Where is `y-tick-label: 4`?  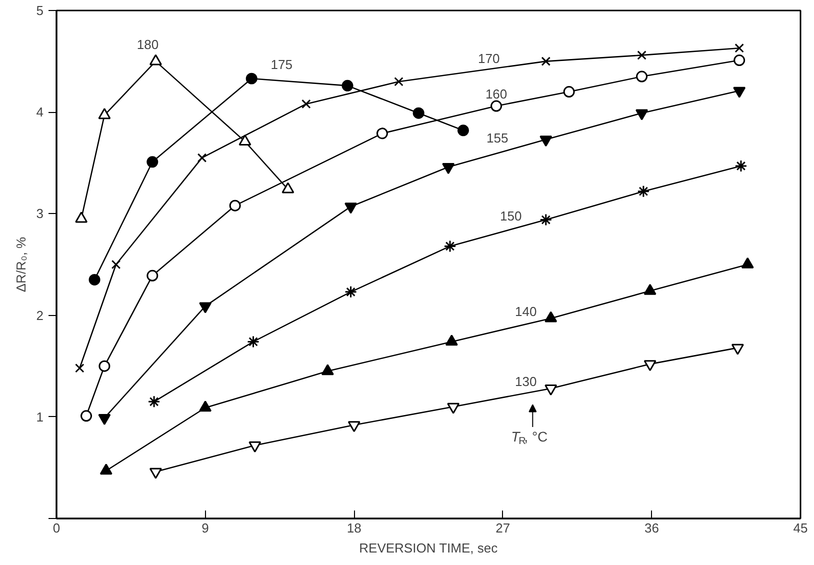 y-tick-label: 4 is located at coordinates (40, 112).